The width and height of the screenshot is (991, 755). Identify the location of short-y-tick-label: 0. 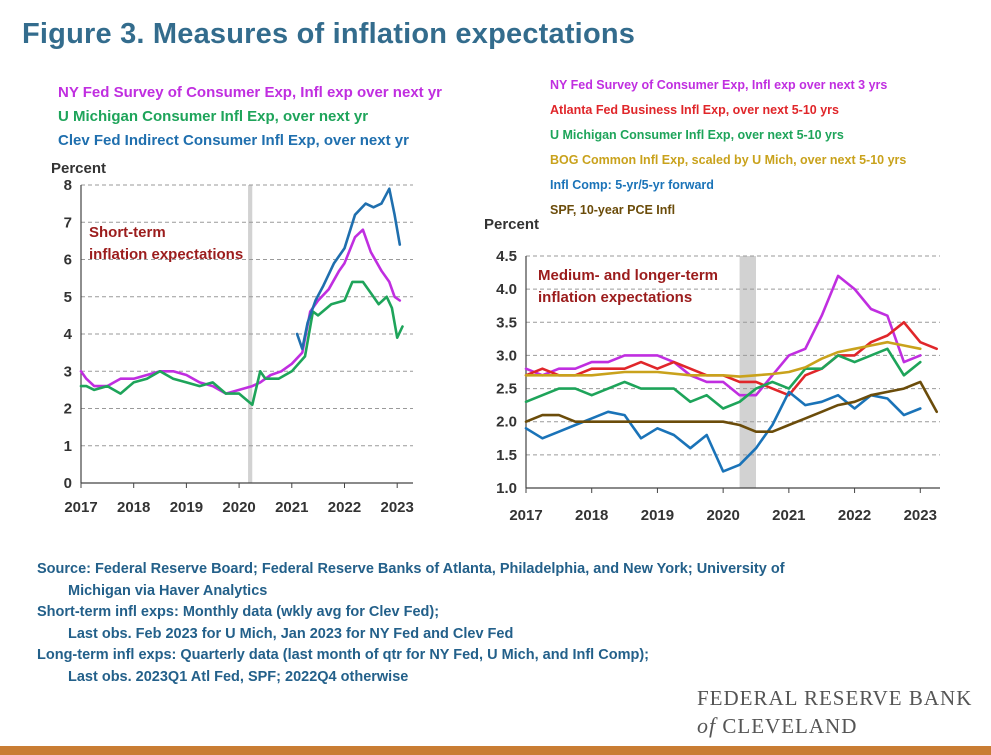
(68, 483).